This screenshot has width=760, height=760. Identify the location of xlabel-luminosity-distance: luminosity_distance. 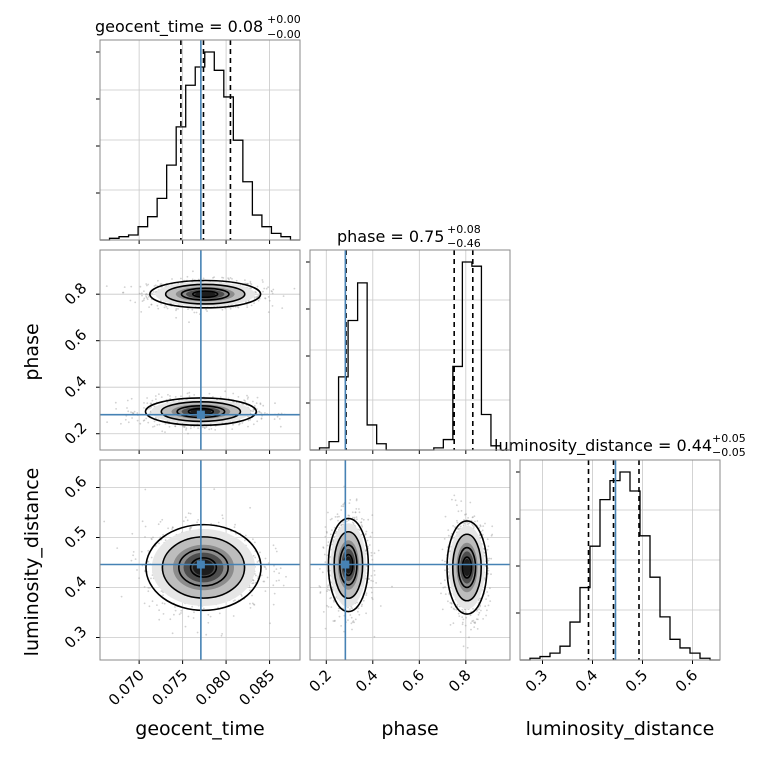
(620, 729).